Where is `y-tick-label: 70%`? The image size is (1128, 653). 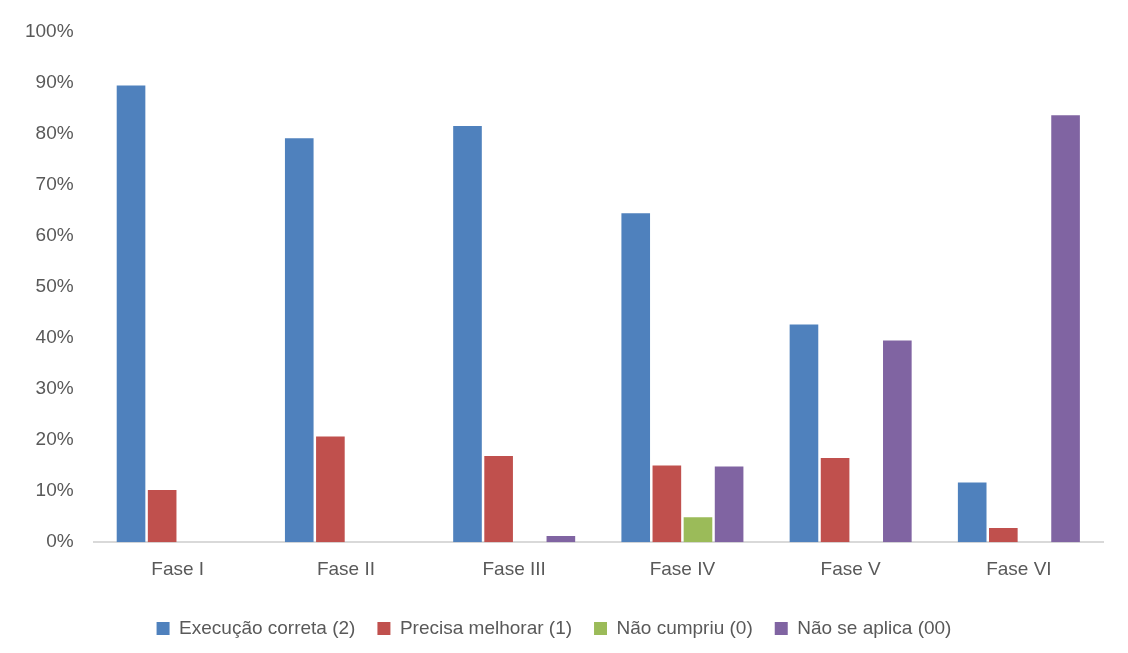
y-tick-label: 70% is located at coordinates (54, 183).